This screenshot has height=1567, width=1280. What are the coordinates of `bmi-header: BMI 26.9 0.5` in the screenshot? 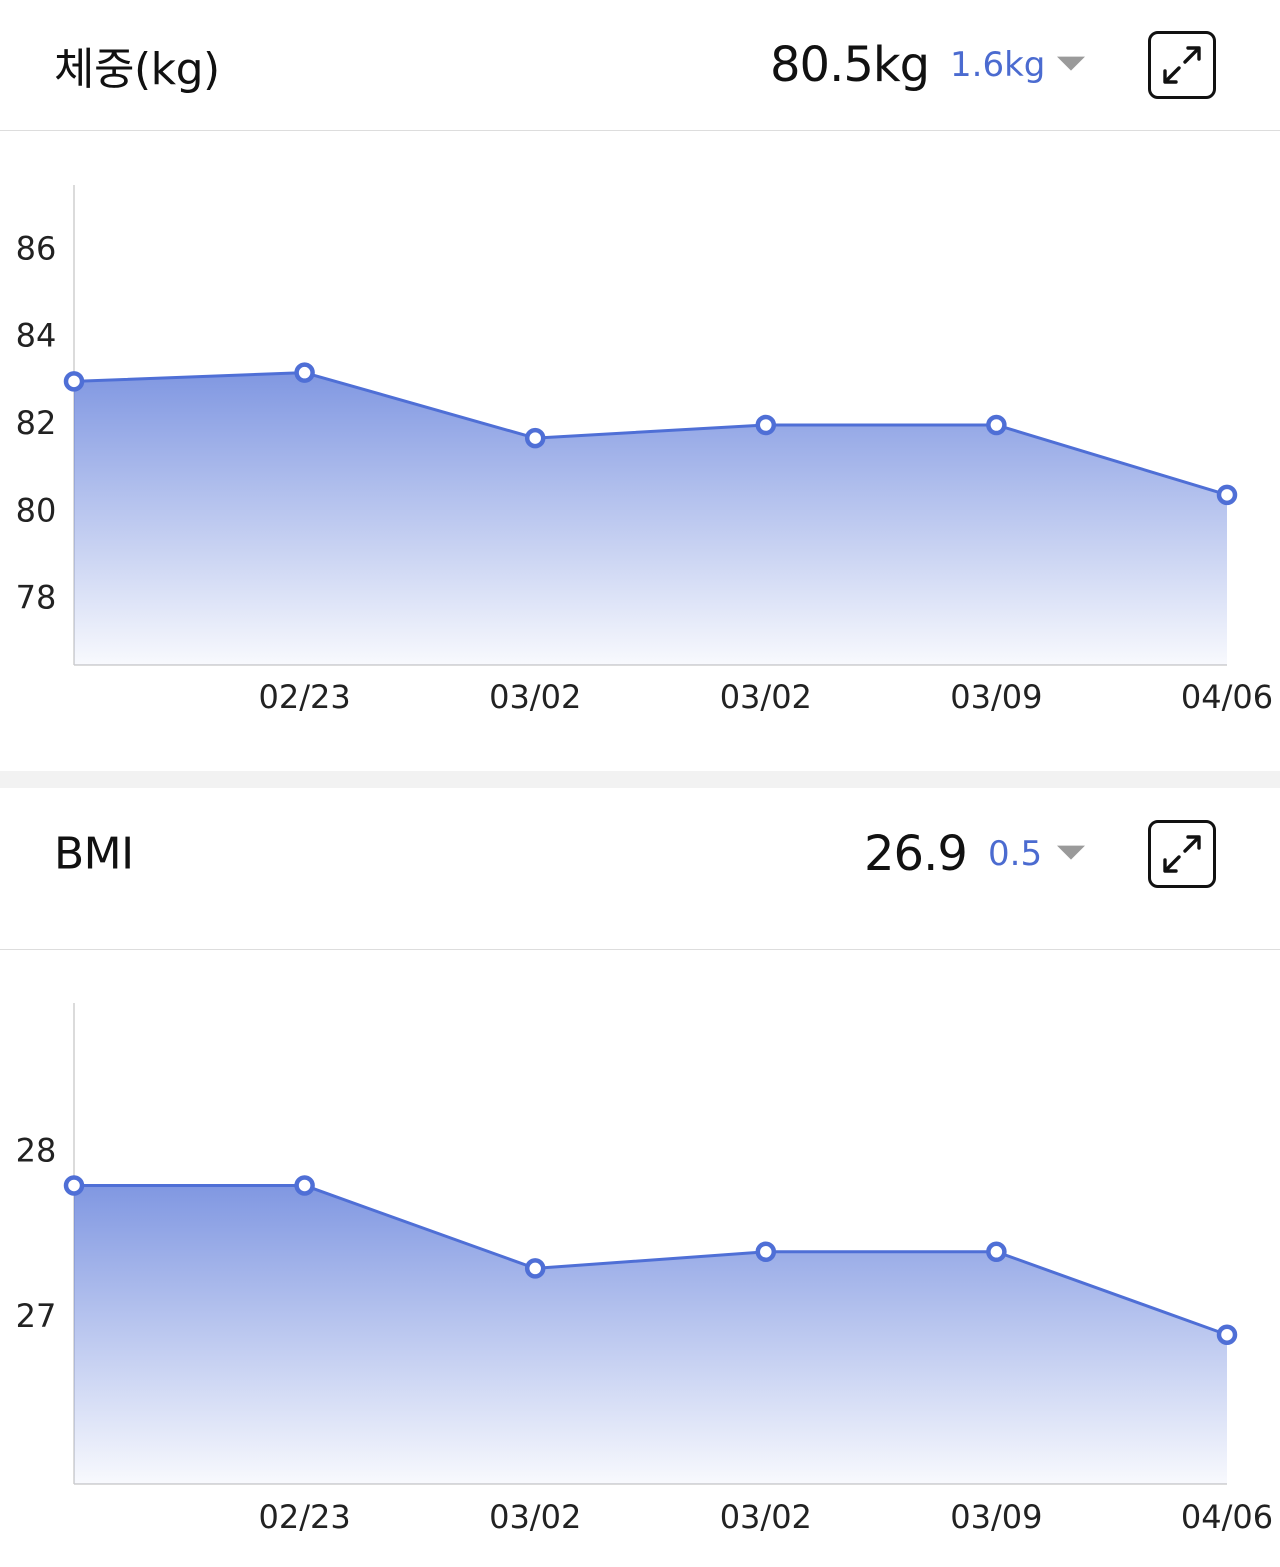 It's located at (640, 854).